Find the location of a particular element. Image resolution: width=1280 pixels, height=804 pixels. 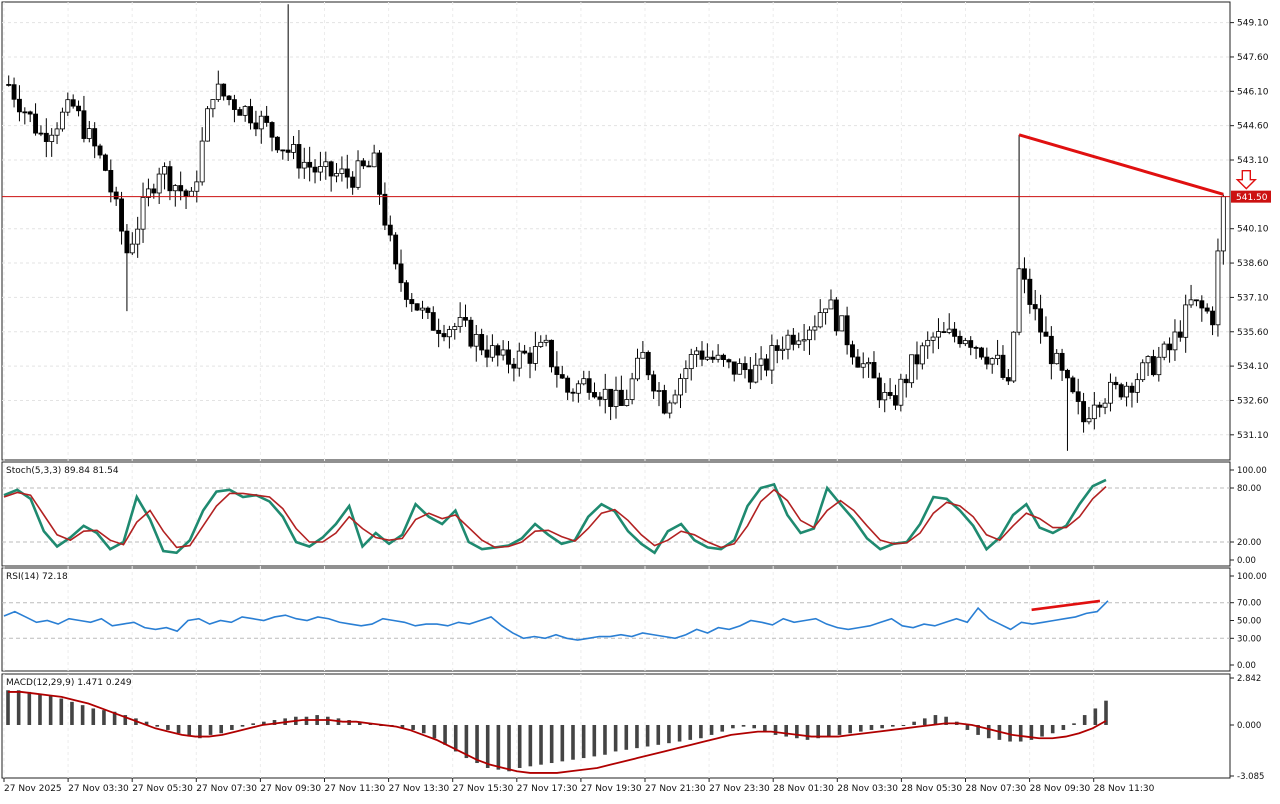

rsi-panel: RSI(14) 72.18 is located at coordinates (556, 606).